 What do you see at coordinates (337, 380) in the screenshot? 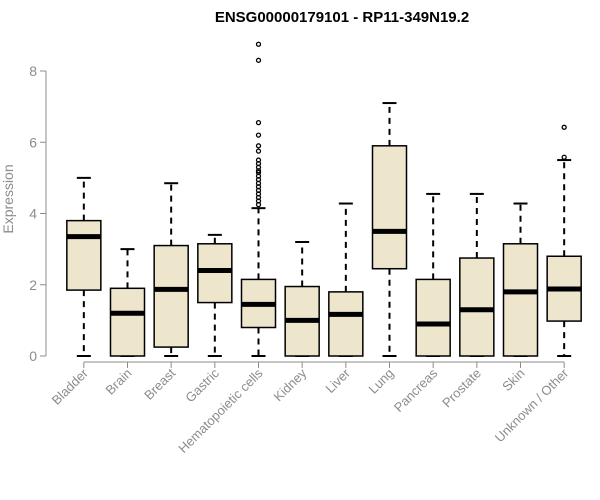
I see `x-tick-label: Liver` at bounding box center [337, 380].